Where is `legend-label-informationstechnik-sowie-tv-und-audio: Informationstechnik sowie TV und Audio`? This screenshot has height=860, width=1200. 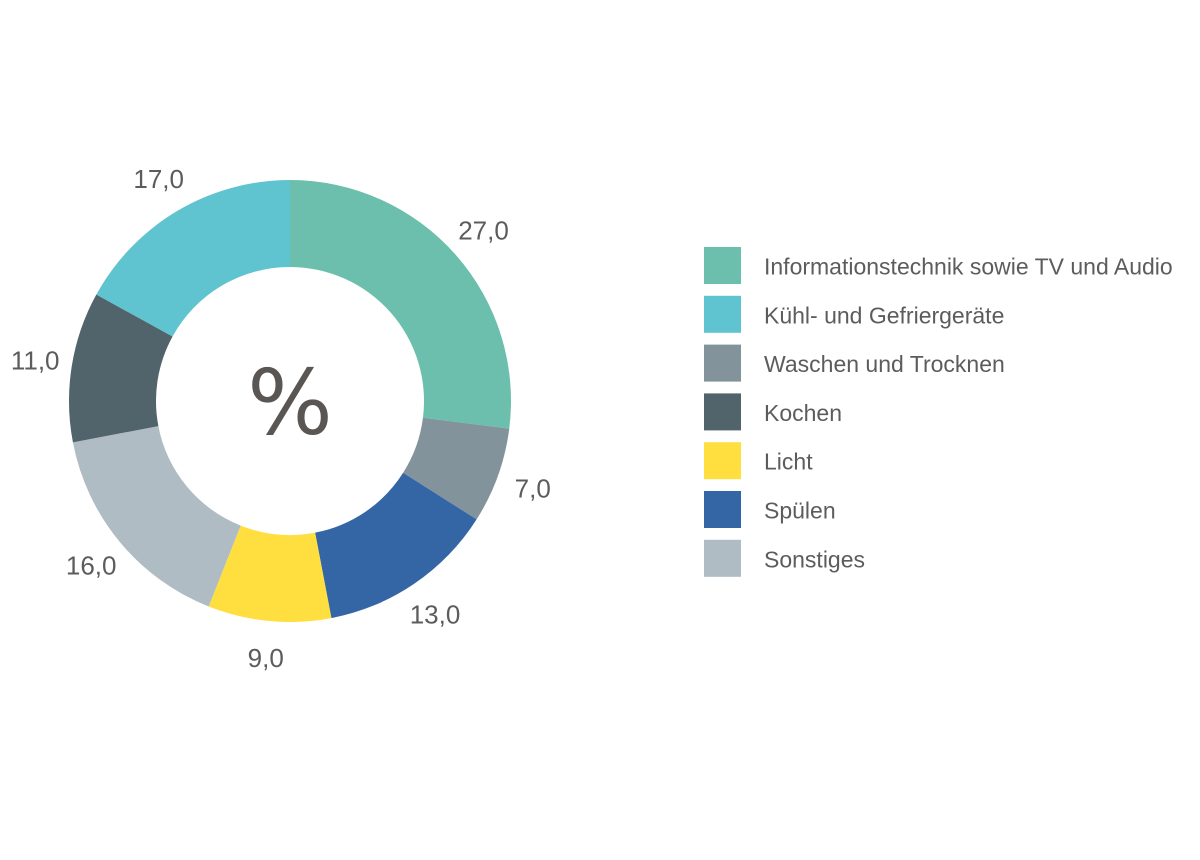 legend-label-informationstechnik-sowie-tv-und-audio: Informationstechnik sowie TV und Audio is located at coordinates (968, 267).